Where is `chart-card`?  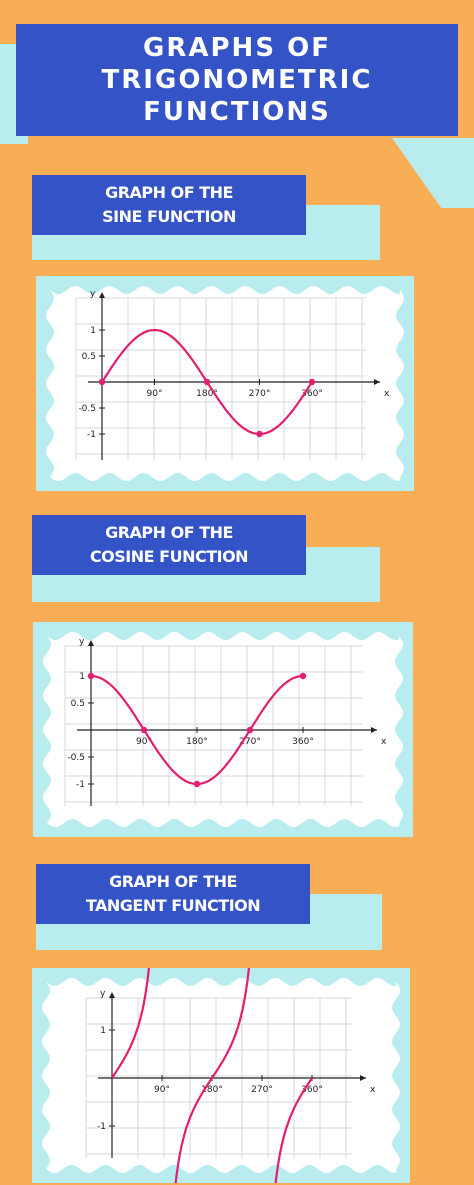
chart-card is located at coordinates (225, 383).